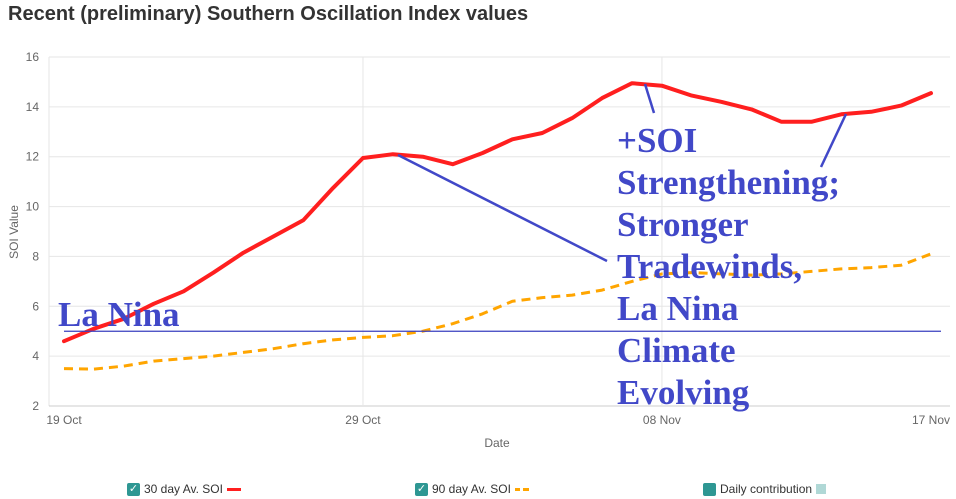  What do you see at coordinates (931, 420) in the screenshot?
I see `x-tick-label: 17 Nov` at bounding box center [931, 420].